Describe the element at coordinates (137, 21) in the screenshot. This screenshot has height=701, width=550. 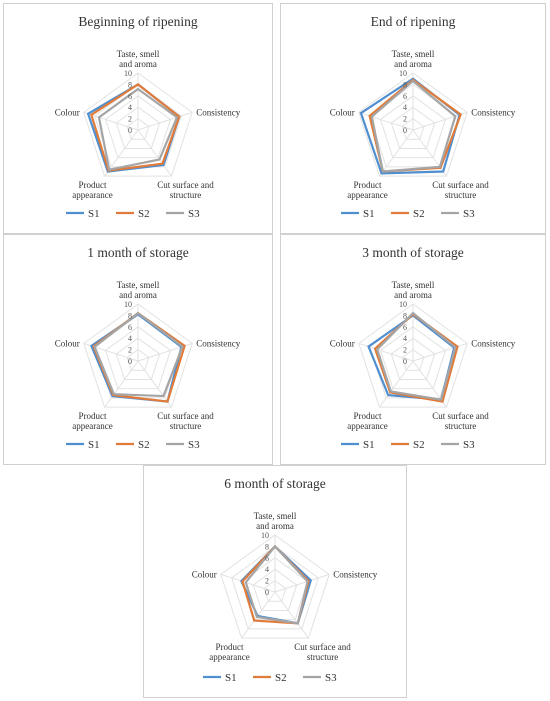
I see `chart-title: Beginning of ripening` at that location.